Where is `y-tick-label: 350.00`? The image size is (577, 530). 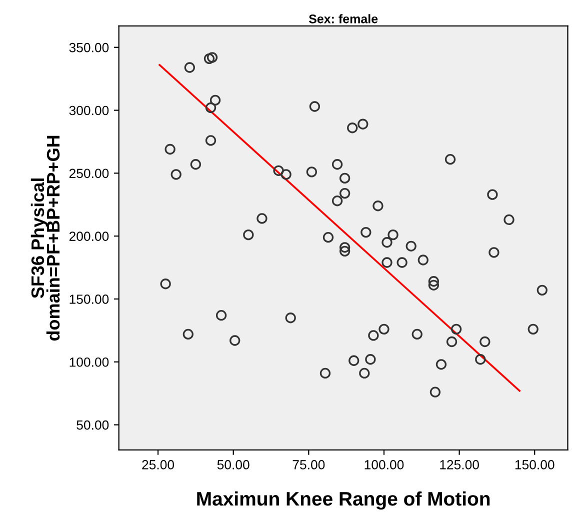 y-tick-label: 350.00 is located at coordinates (89, 47).